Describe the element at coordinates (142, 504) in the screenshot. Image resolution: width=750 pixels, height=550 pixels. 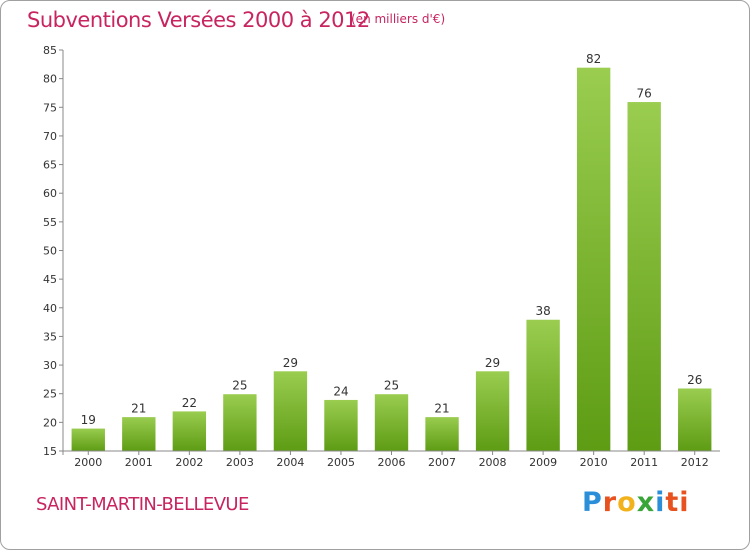
I see `commune-name: SAINT-MARTIN-BELLEVUE` at that location.